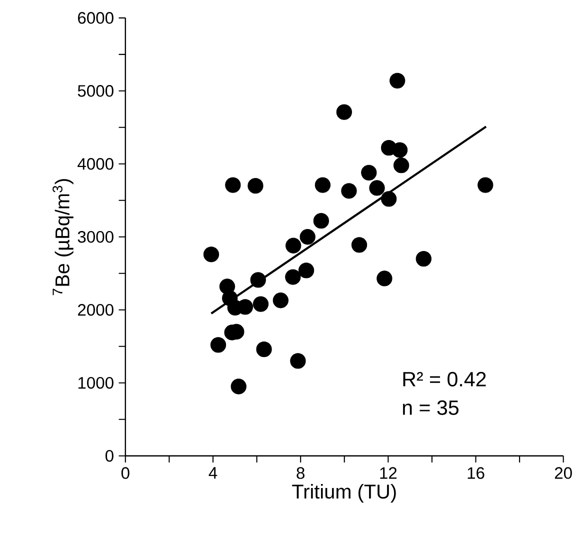  What do you see at coordinates (444, 379) in the screenshot?
I see `annotation: R² = 0.42` at bounding box center [444, 379].